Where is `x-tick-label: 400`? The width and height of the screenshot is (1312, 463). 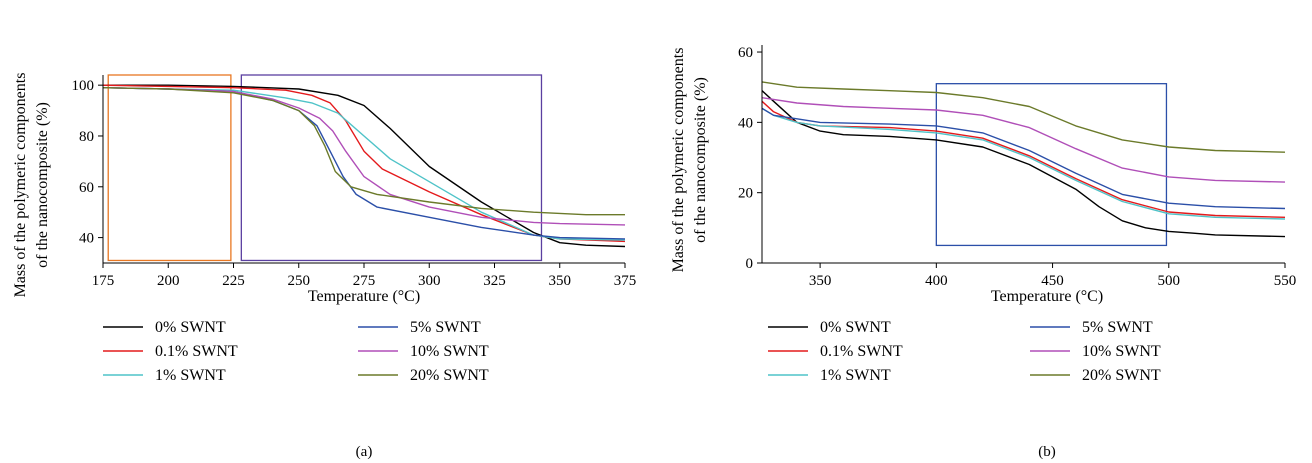
x-tick-label: 400 is located at coordinates (936, 281).